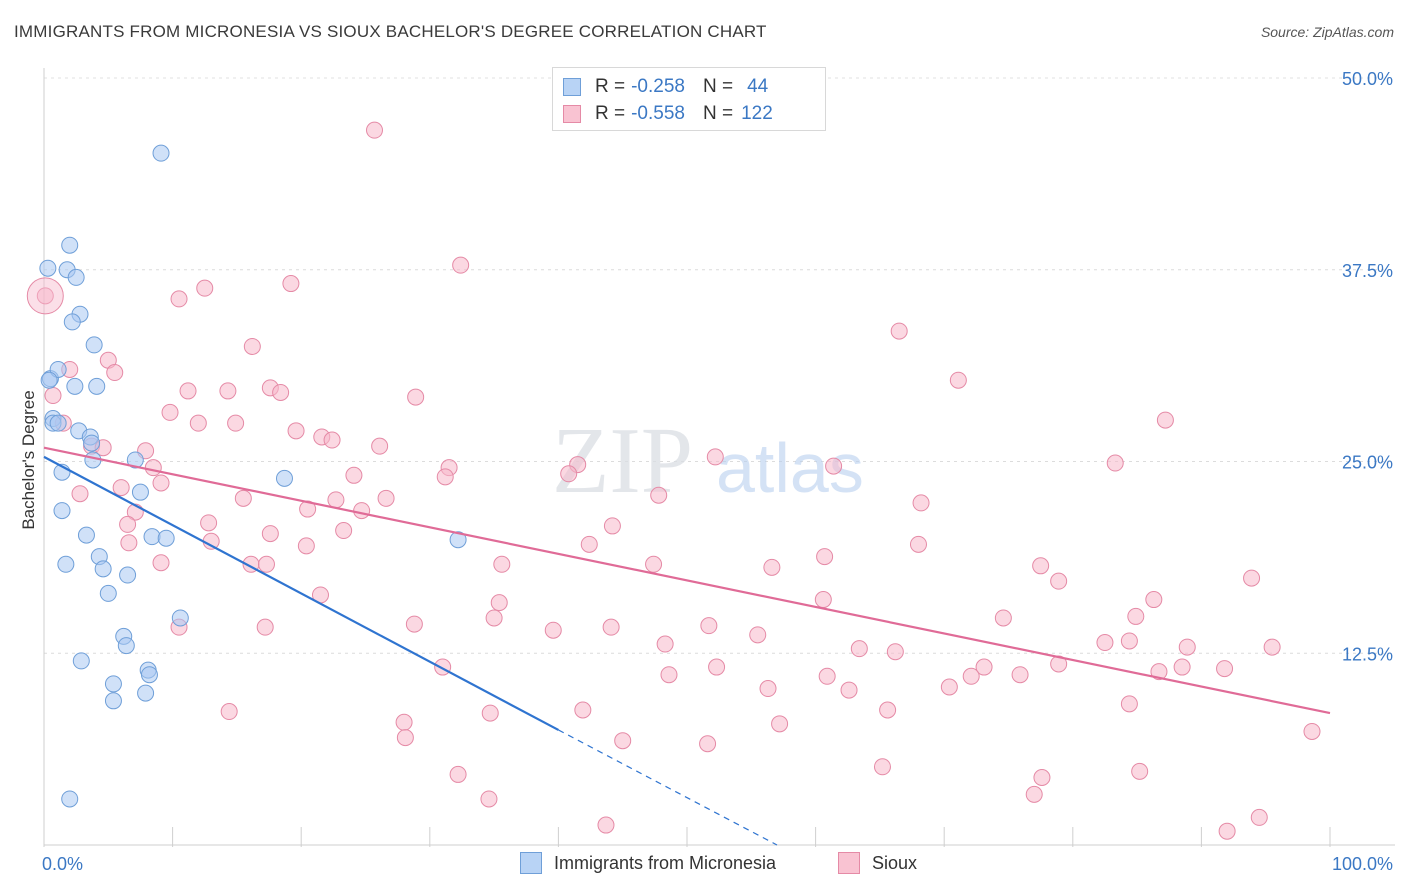 The width and height of the screenshot is (1406, 892). Describe the element at coordinates (758, 86) in the screenshot. I see `legend-n-value: 44` at that location.